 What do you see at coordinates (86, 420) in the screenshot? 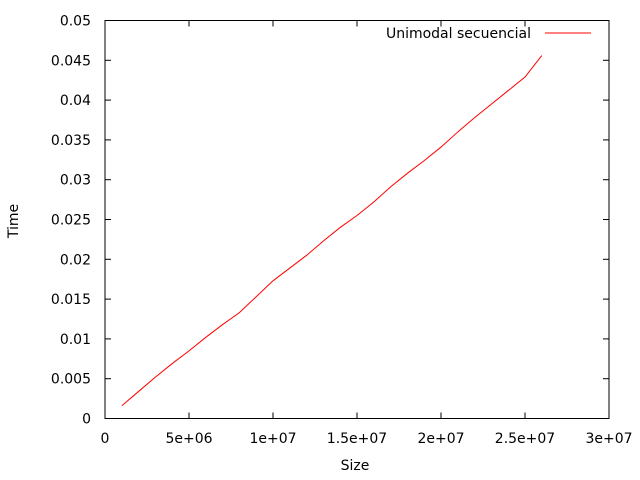
I see `y-tick-label: 0` at bounding box center [86, 420].